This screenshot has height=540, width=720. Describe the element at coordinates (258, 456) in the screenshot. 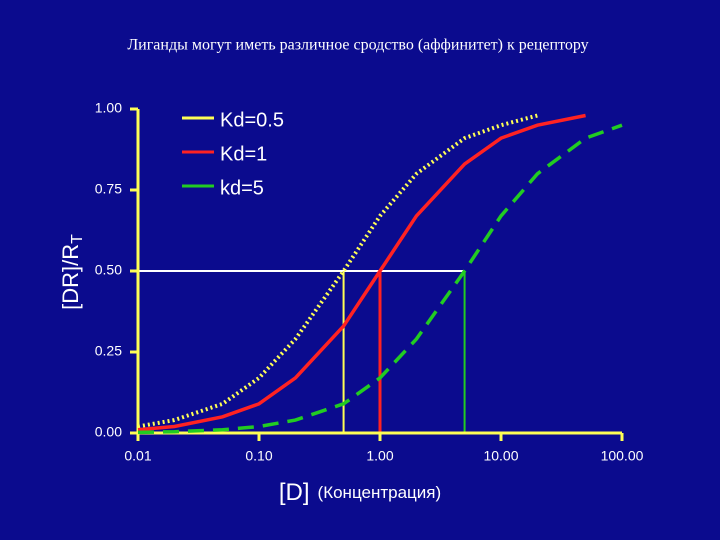

I see `x-tick-label: 0.10` at that location.